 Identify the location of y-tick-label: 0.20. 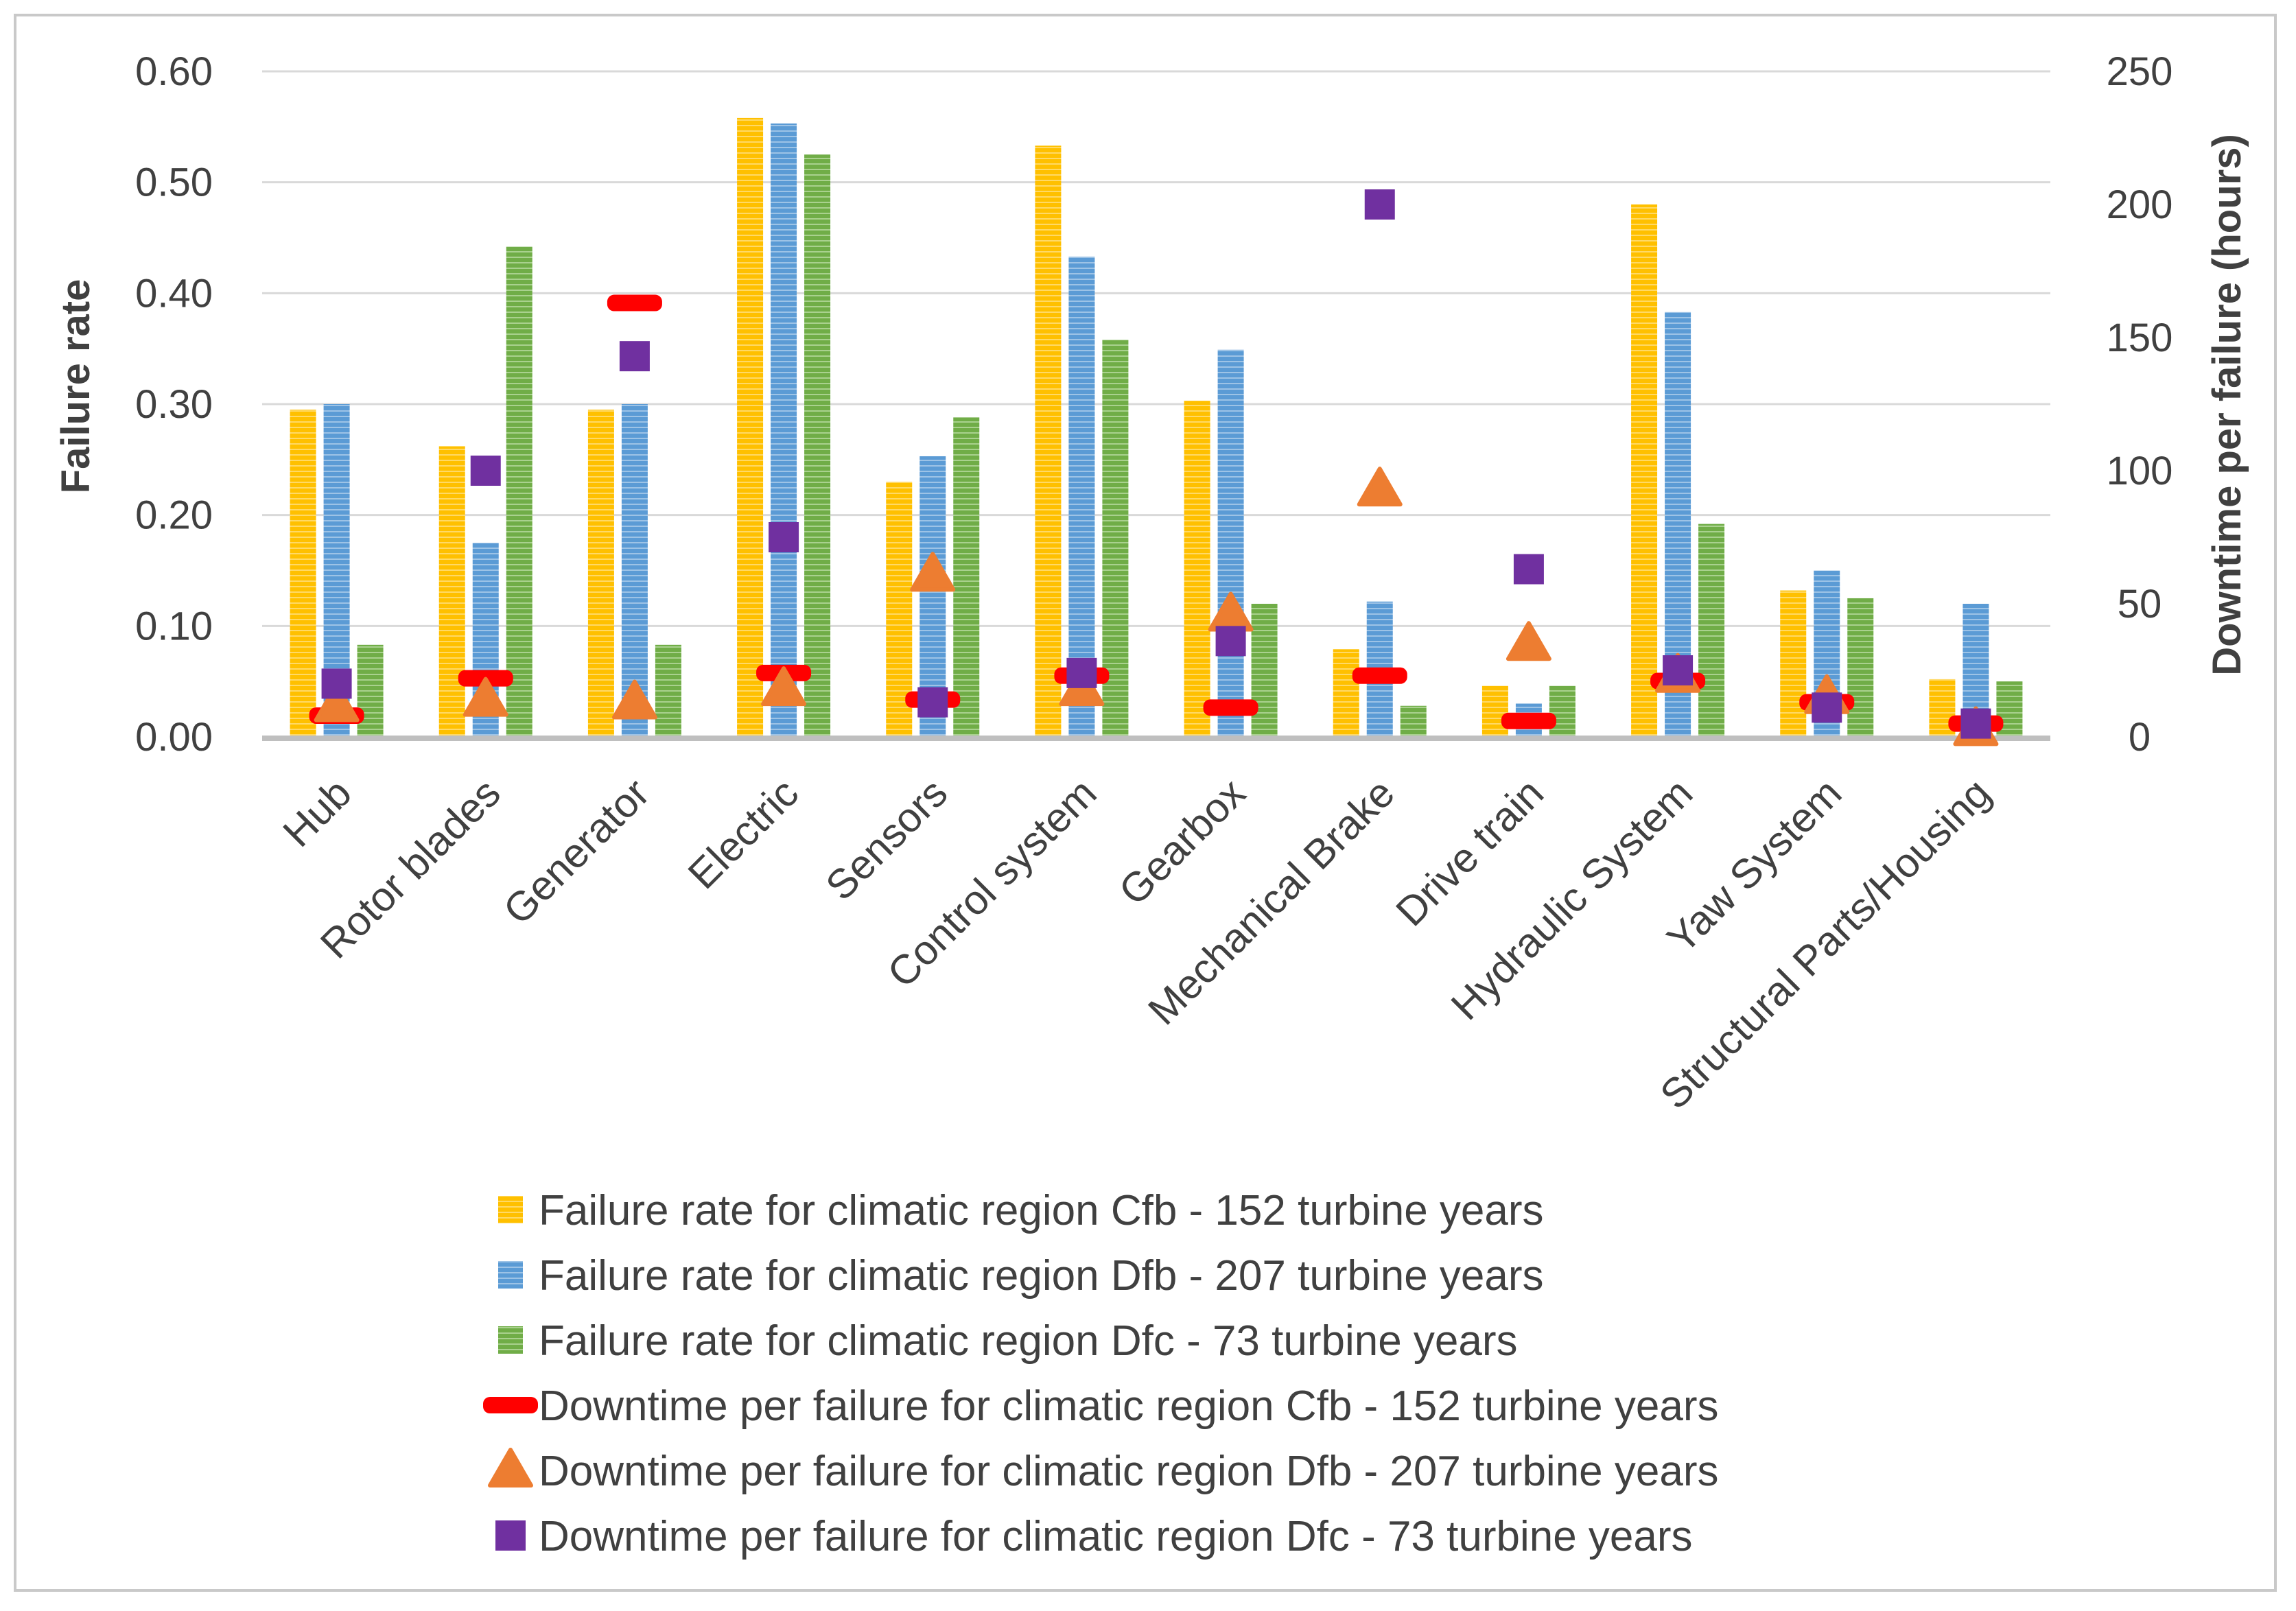
(174, 515).